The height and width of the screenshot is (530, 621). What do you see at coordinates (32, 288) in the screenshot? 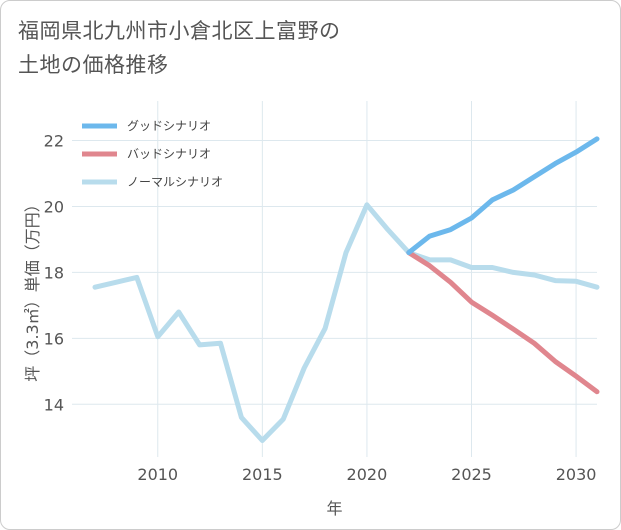
I see `y-axis-label: 坪（3.3㎡）単価（万円）` at bounding box center [32, 288].